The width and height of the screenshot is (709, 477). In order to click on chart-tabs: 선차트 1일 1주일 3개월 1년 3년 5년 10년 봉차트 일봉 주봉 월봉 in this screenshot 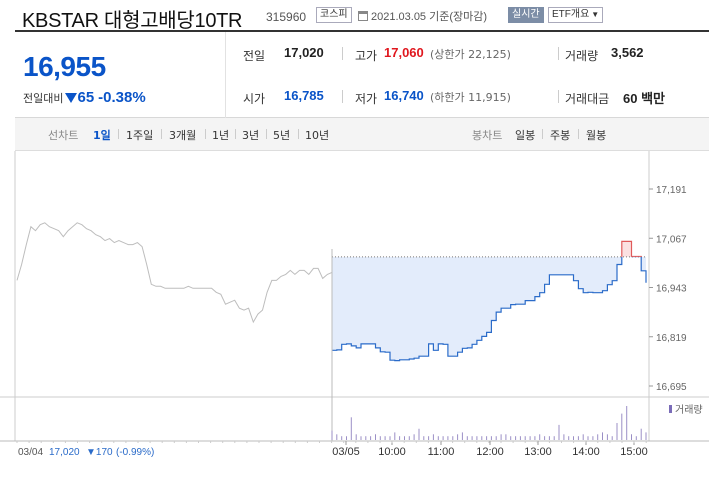, I will do `click(362, 134)`.